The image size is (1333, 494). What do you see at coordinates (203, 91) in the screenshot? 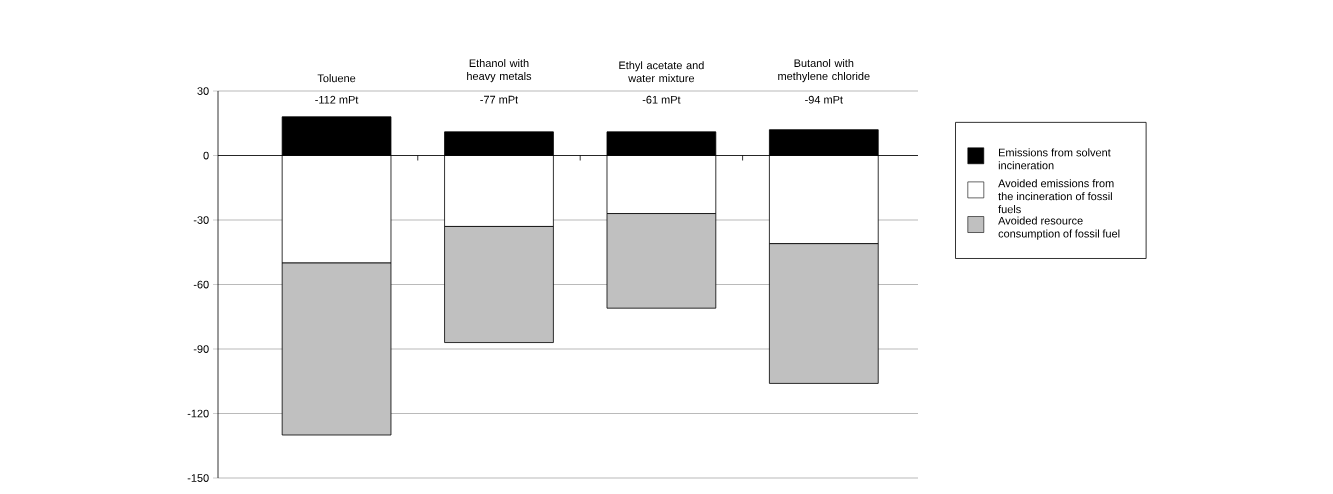
I see `y-tick-label: 30` at bounding box center [203, 91].